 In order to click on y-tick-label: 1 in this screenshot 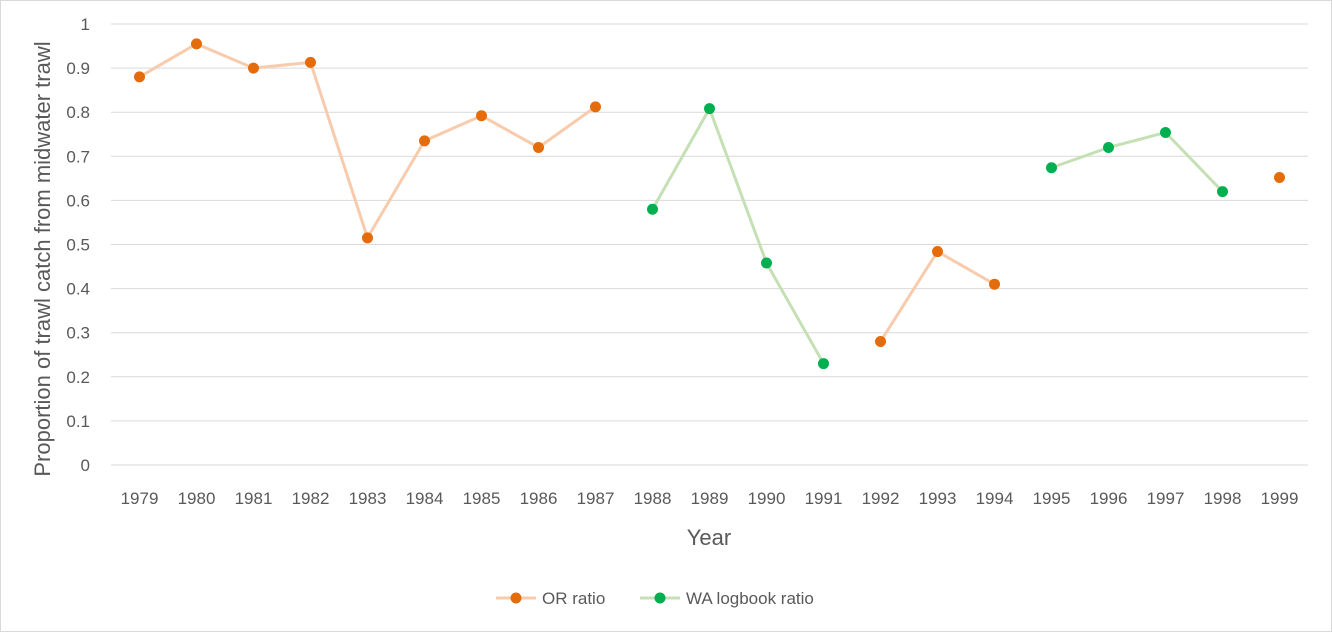, I will do `click(85, 24)`.